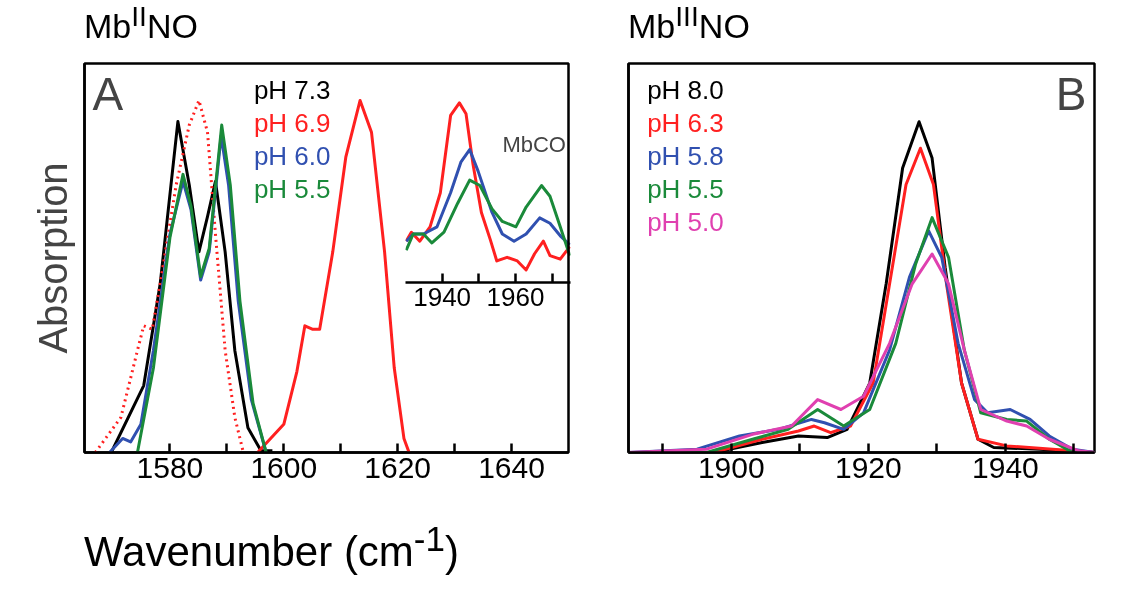 This screenshot has height=597, width=1122. Describe the element at coordinates (685, 156) in the screenshot. I see `text: pH 5.8` at that location.